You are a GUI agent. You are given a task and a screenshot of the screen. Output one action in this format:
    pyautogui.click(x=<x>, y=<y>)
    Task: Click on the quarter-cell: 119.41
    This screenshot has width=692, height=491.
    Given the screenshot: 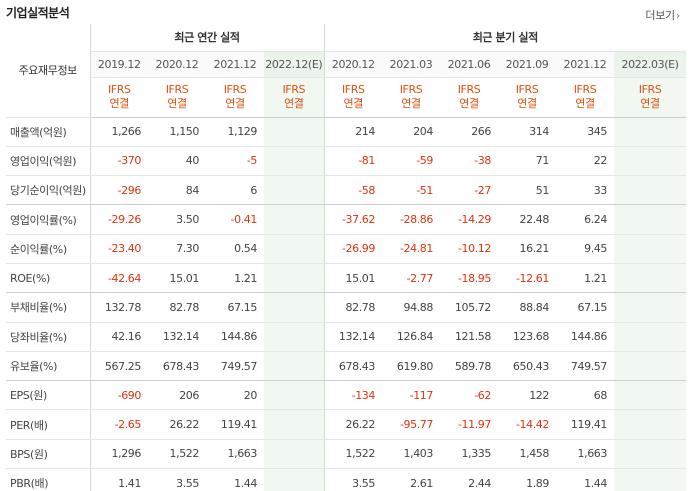 What is the action you would take?
    pyautogui.click(x=585, y=424)
    